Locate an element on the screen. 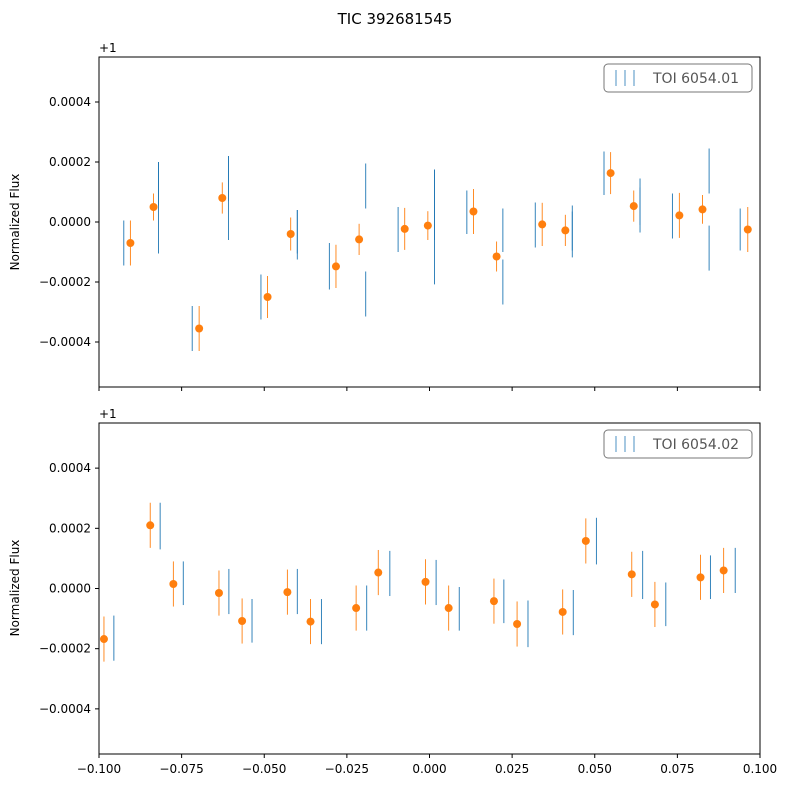 Image resolution: width=790 pixels, height=789 pixels. x-tick-label: −0.075 is located at coordinates (181, 769).